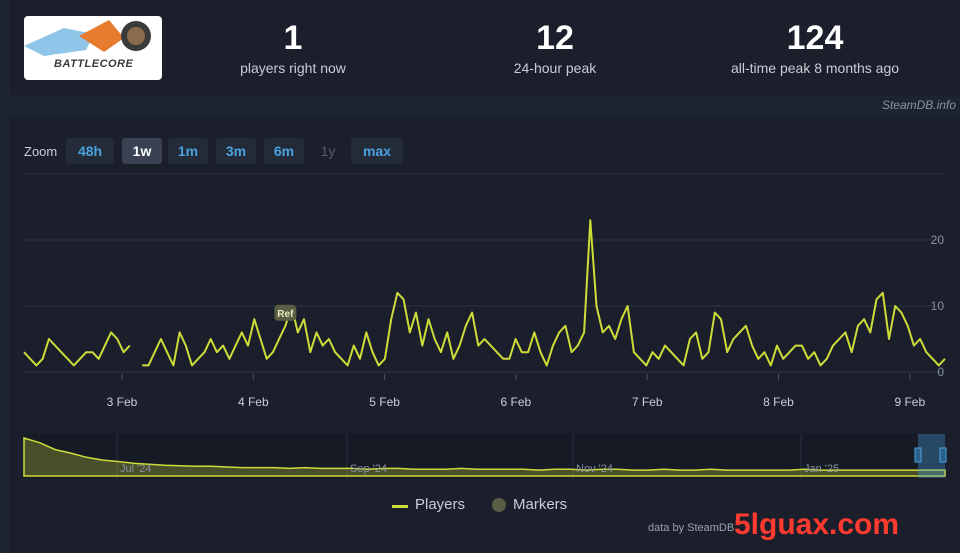 This screenshot has height=553, width=960. What do you see at coordinates (940, 372) in the screenshot?
I see `y-tick-label: 0` at bounding box center [940, 372].